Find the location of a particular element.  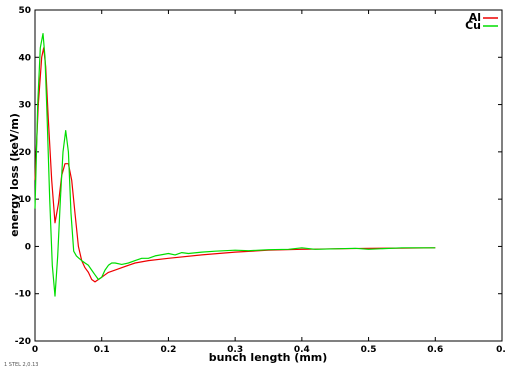

y-tick-label: 50 is located at coordinates (24, 11).